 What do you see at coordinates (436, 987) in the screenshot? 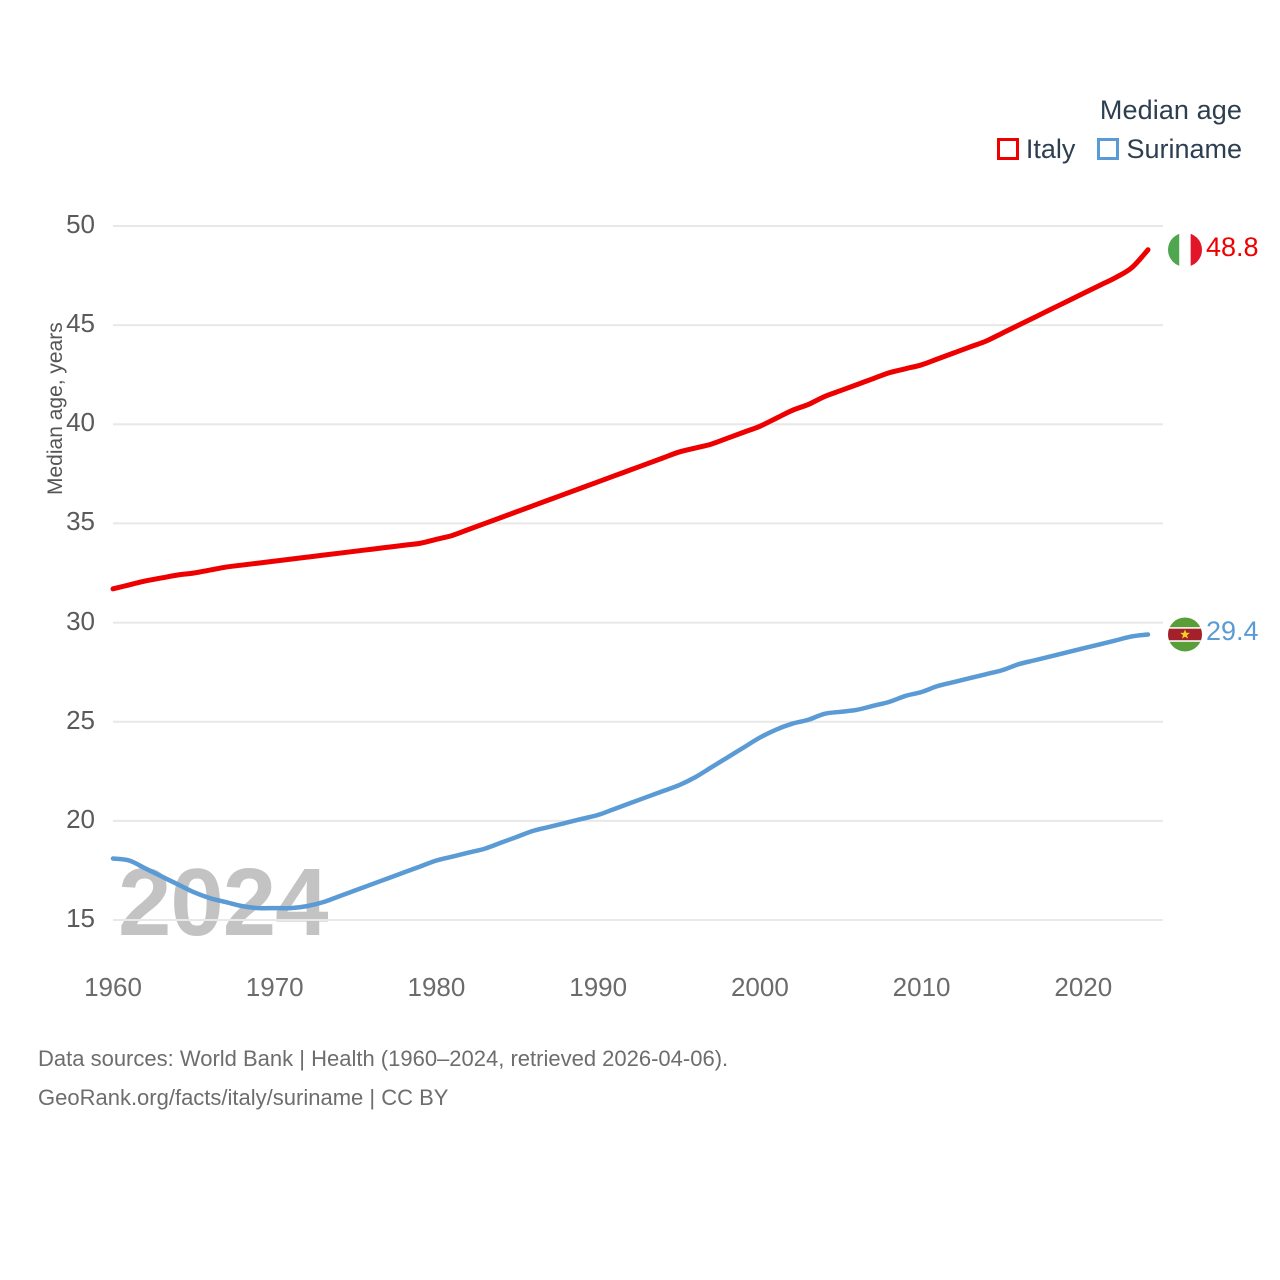
I see `x-tick-label: 1980` at bounding box center [436, 987].